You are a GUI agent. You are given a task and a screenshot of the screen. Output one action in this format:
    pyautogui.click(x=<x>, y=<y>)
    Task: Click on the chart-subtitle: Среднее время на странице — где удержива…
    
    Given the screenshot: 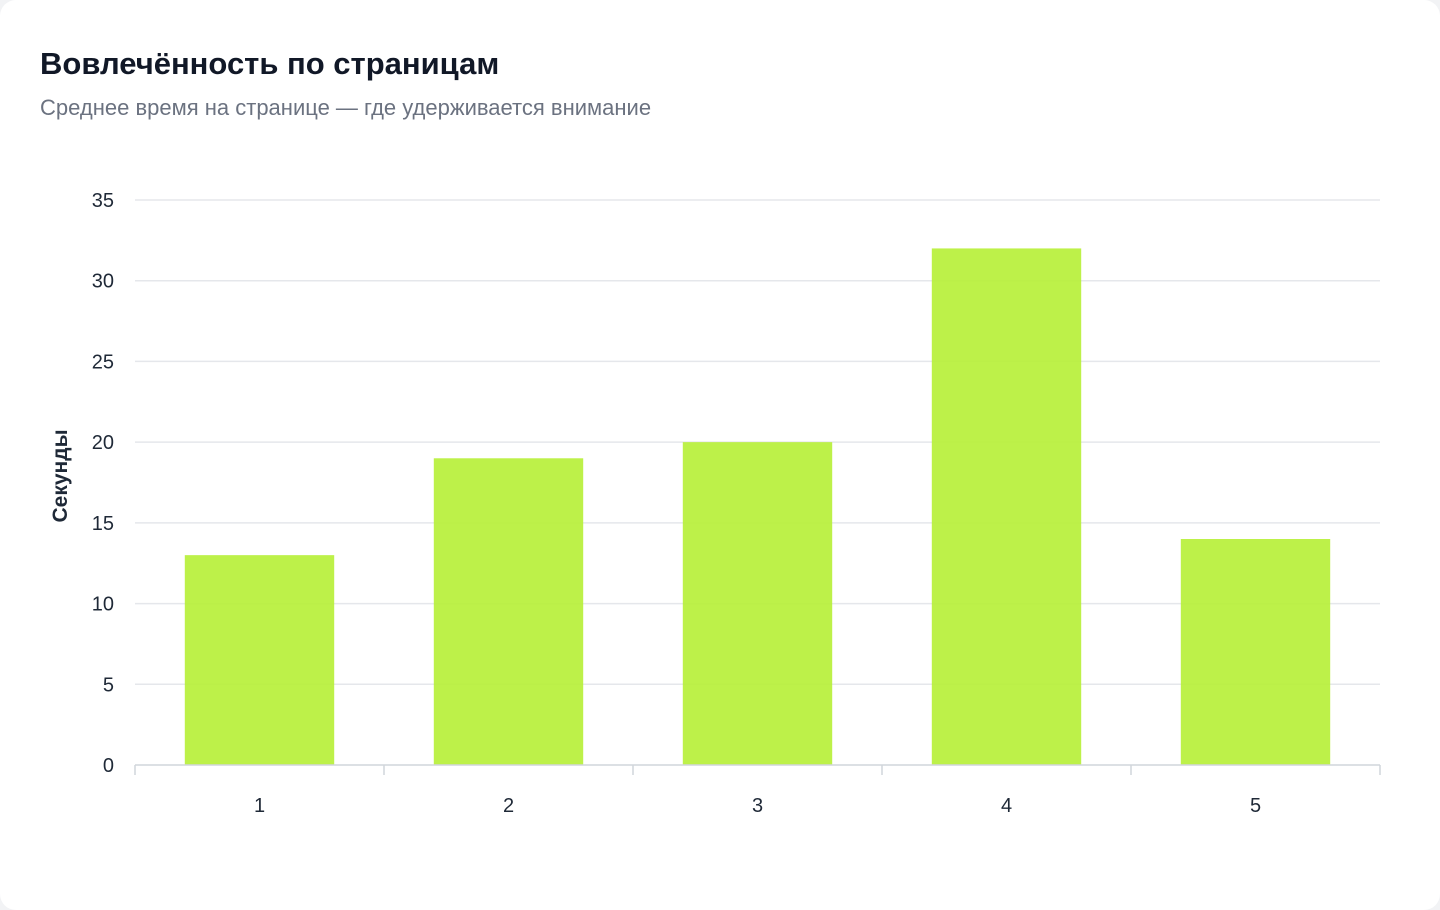 What is the action you would take?
    pyautogui.click(x=346, y=107)
    